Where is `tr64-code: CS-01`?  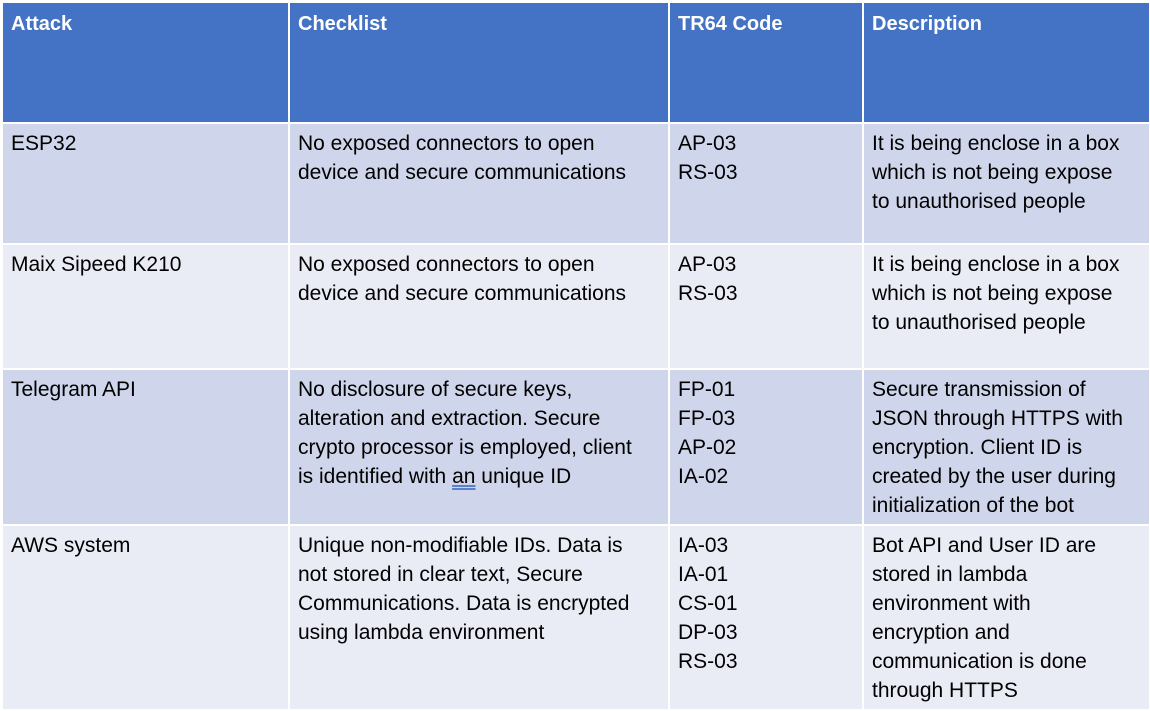
tr64-code: CS-01 is located at coordinates (708, 603).